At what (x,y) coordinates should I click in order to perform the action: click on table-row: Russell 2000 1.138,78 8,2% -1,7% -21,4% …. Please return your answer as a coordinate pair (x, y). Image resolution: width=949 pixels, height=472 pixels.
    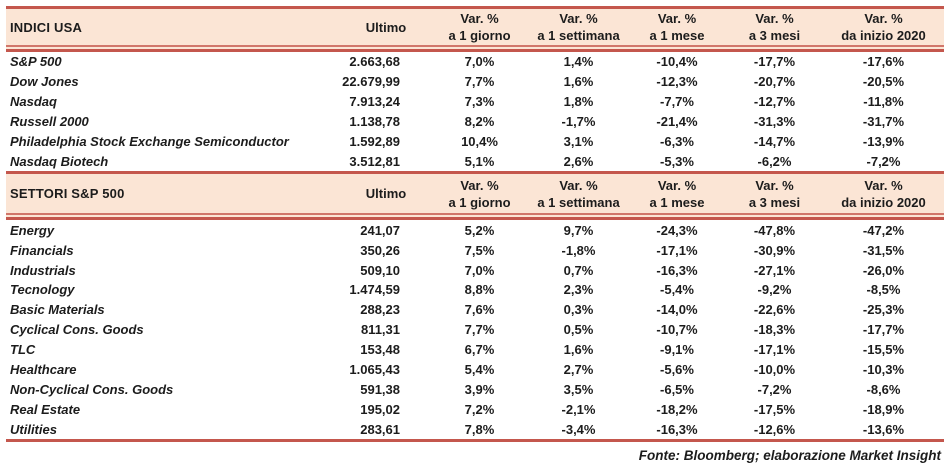
    Looking at the image, I should click on (475, 121).